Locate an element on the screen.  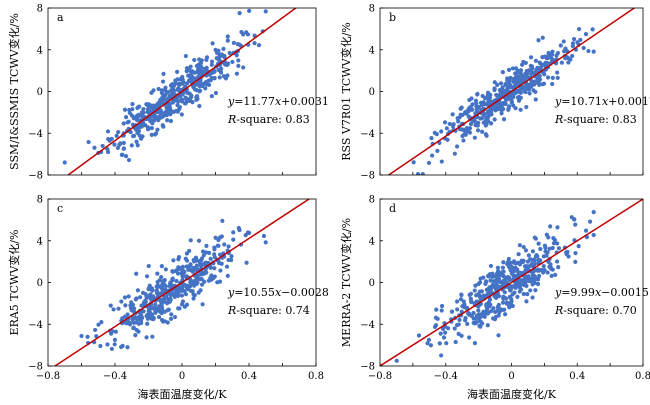
x-tick-label: 0.4 is located at coordinates (577, 376).